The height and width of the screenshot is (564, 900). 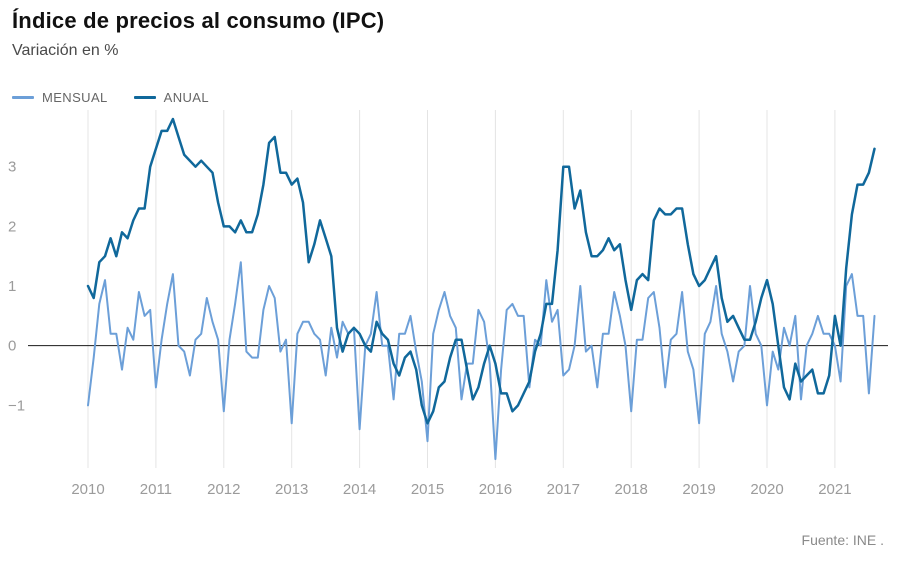 I want to click on svg-text: 2019, so click(x=698, y=489).